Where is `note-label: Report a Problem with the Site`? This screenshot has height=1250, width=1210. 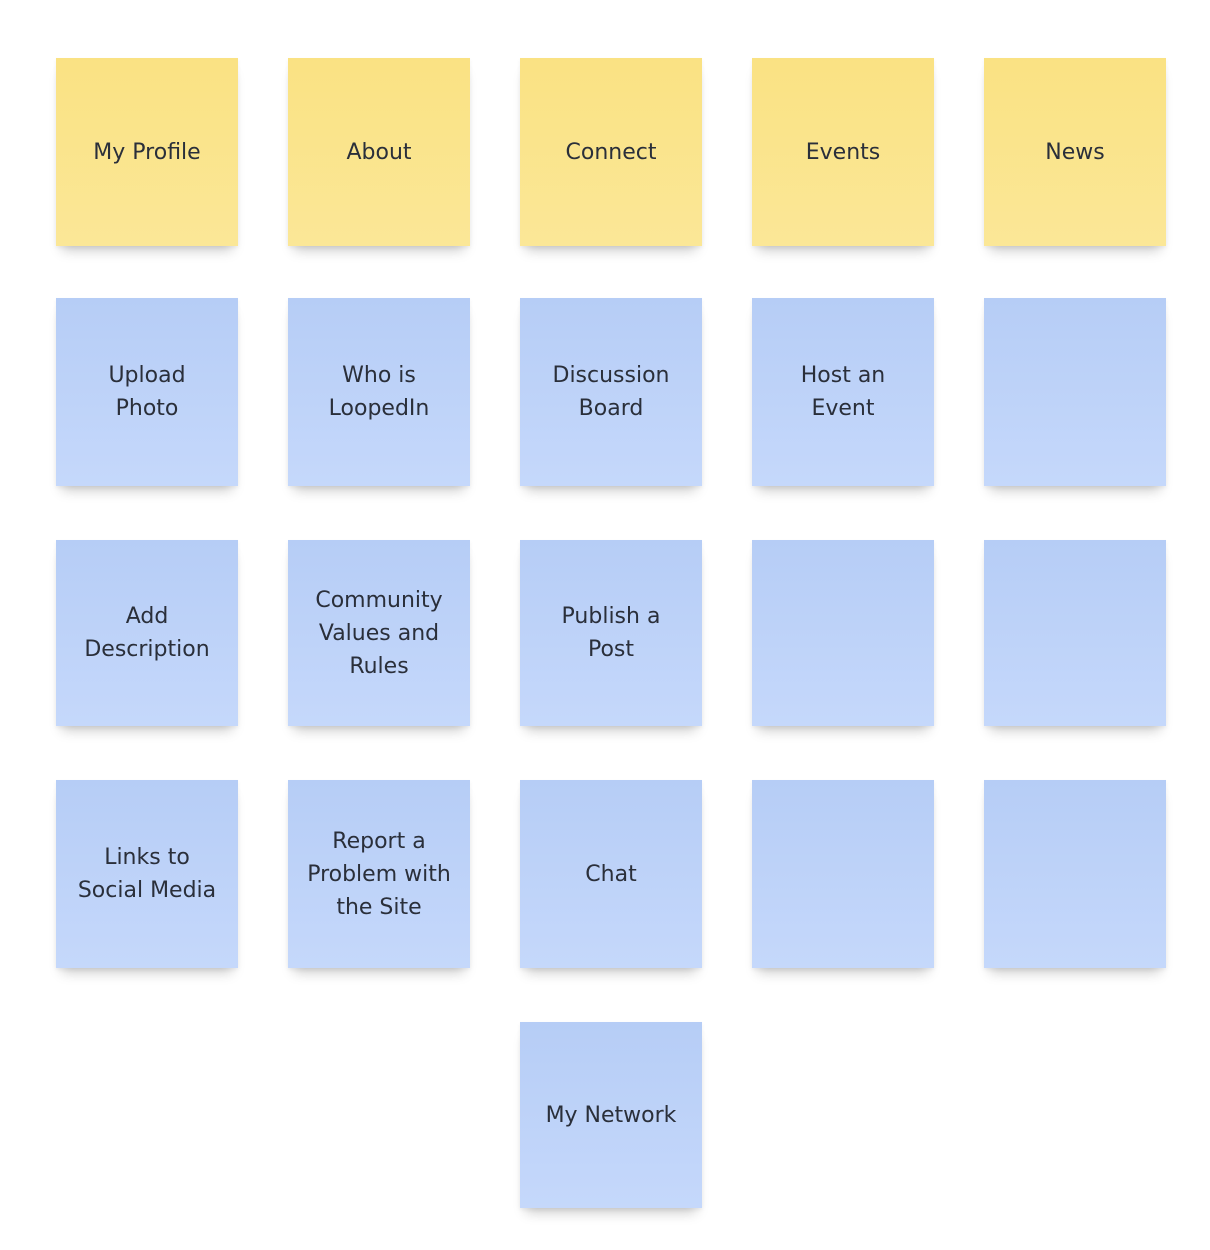 note-label: Report a Problem with the Site is located at coordinates (379, 874).